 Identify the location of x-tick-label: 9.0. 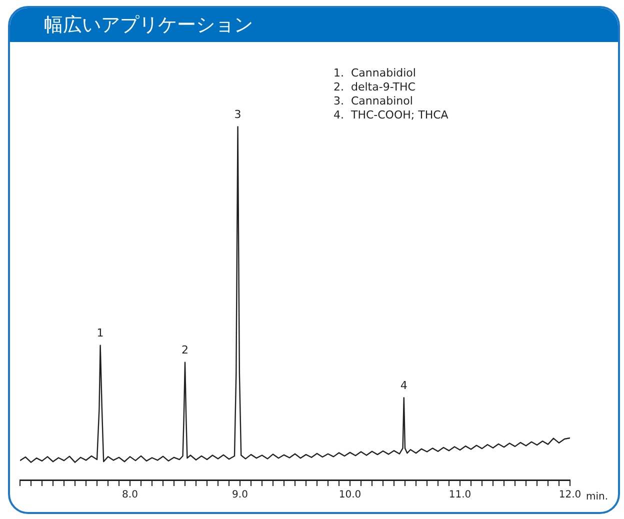
(240, 495).